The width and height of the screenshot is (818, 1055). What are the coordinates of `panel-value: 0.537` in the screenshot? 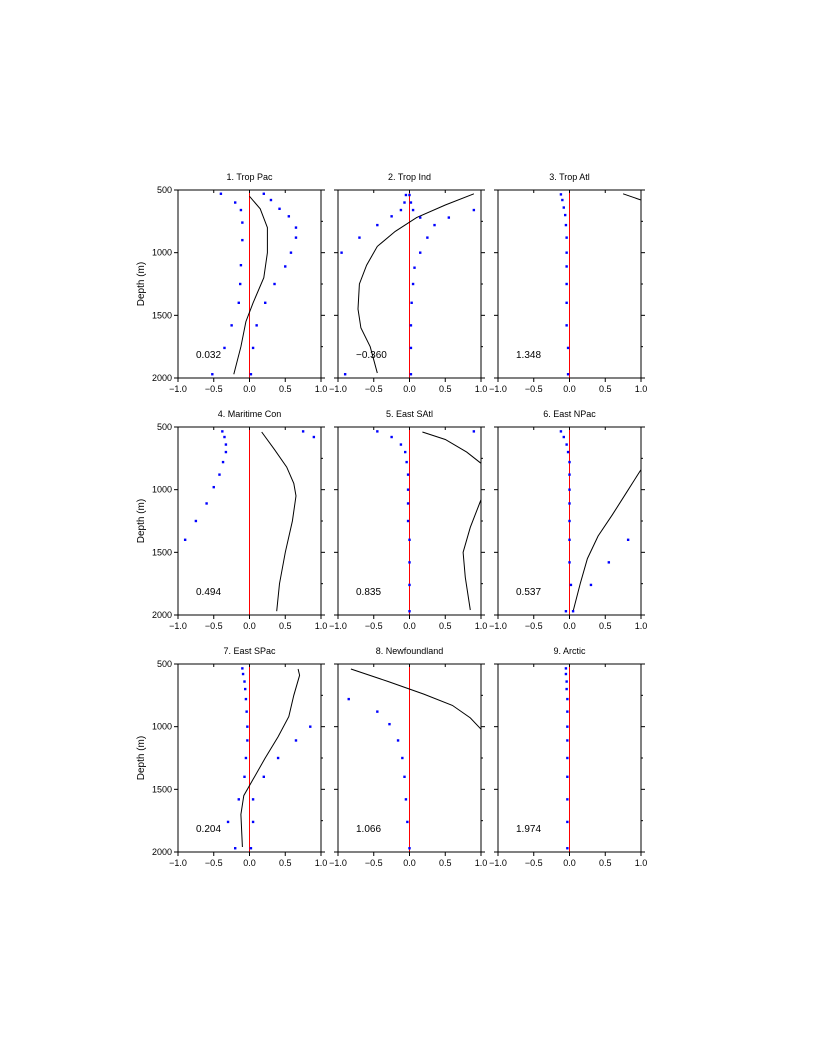 It's located at (528, 592).